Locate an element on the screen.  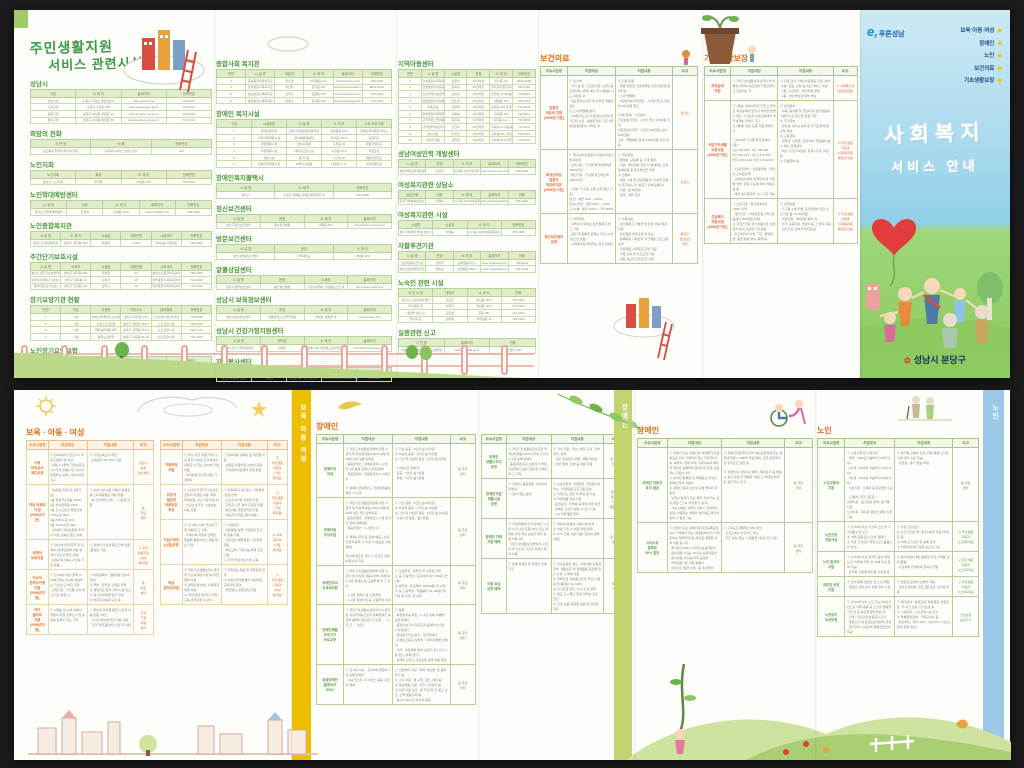
disabled-title-1: 장애인 is located at coordinates (327, 426).